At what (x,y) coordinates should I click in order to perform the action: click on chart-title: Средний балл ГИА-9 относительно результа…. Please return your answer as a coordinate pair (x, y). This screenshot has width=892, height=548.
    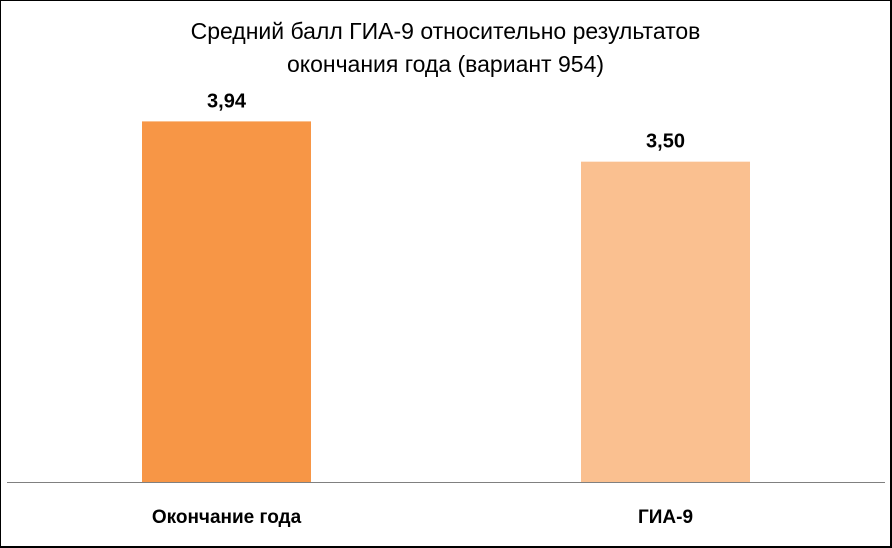
    Looking at the image, I should click on (445, 48).